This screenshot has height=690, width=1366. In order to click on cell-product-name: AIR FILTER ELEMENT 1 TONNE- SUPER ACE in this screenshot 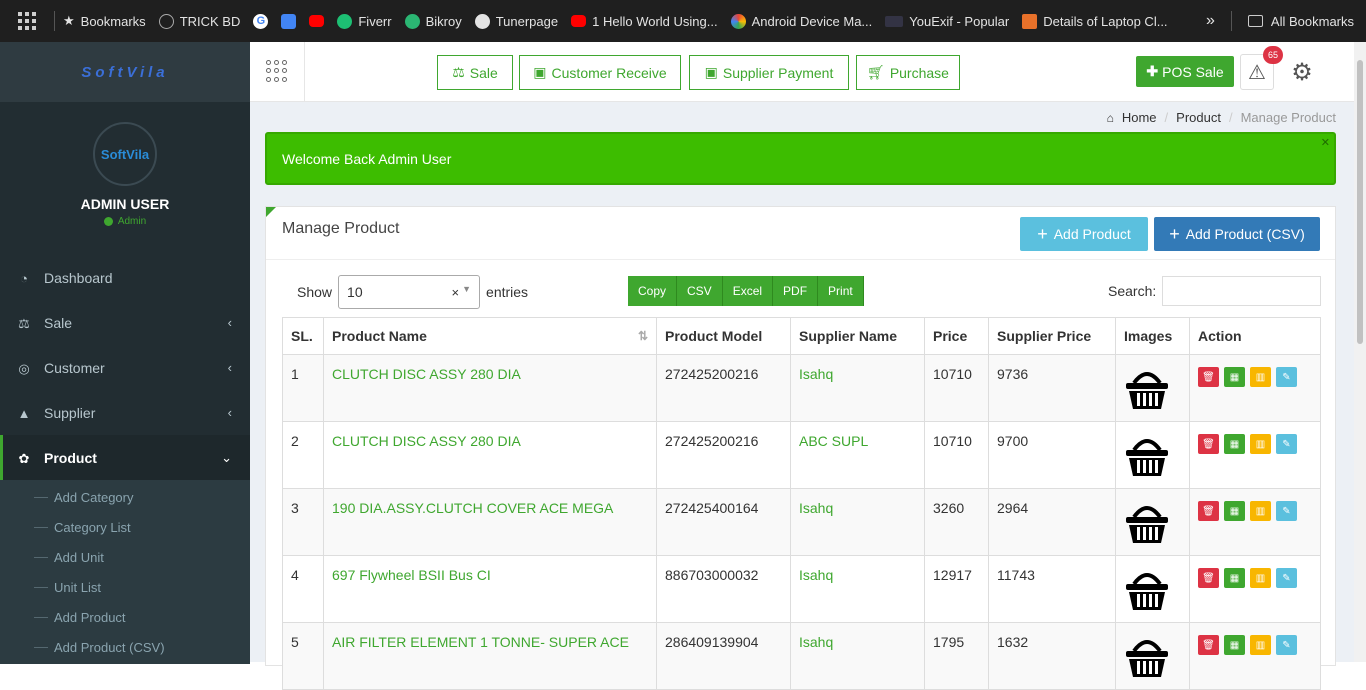, I will do `click(490, 656)`.